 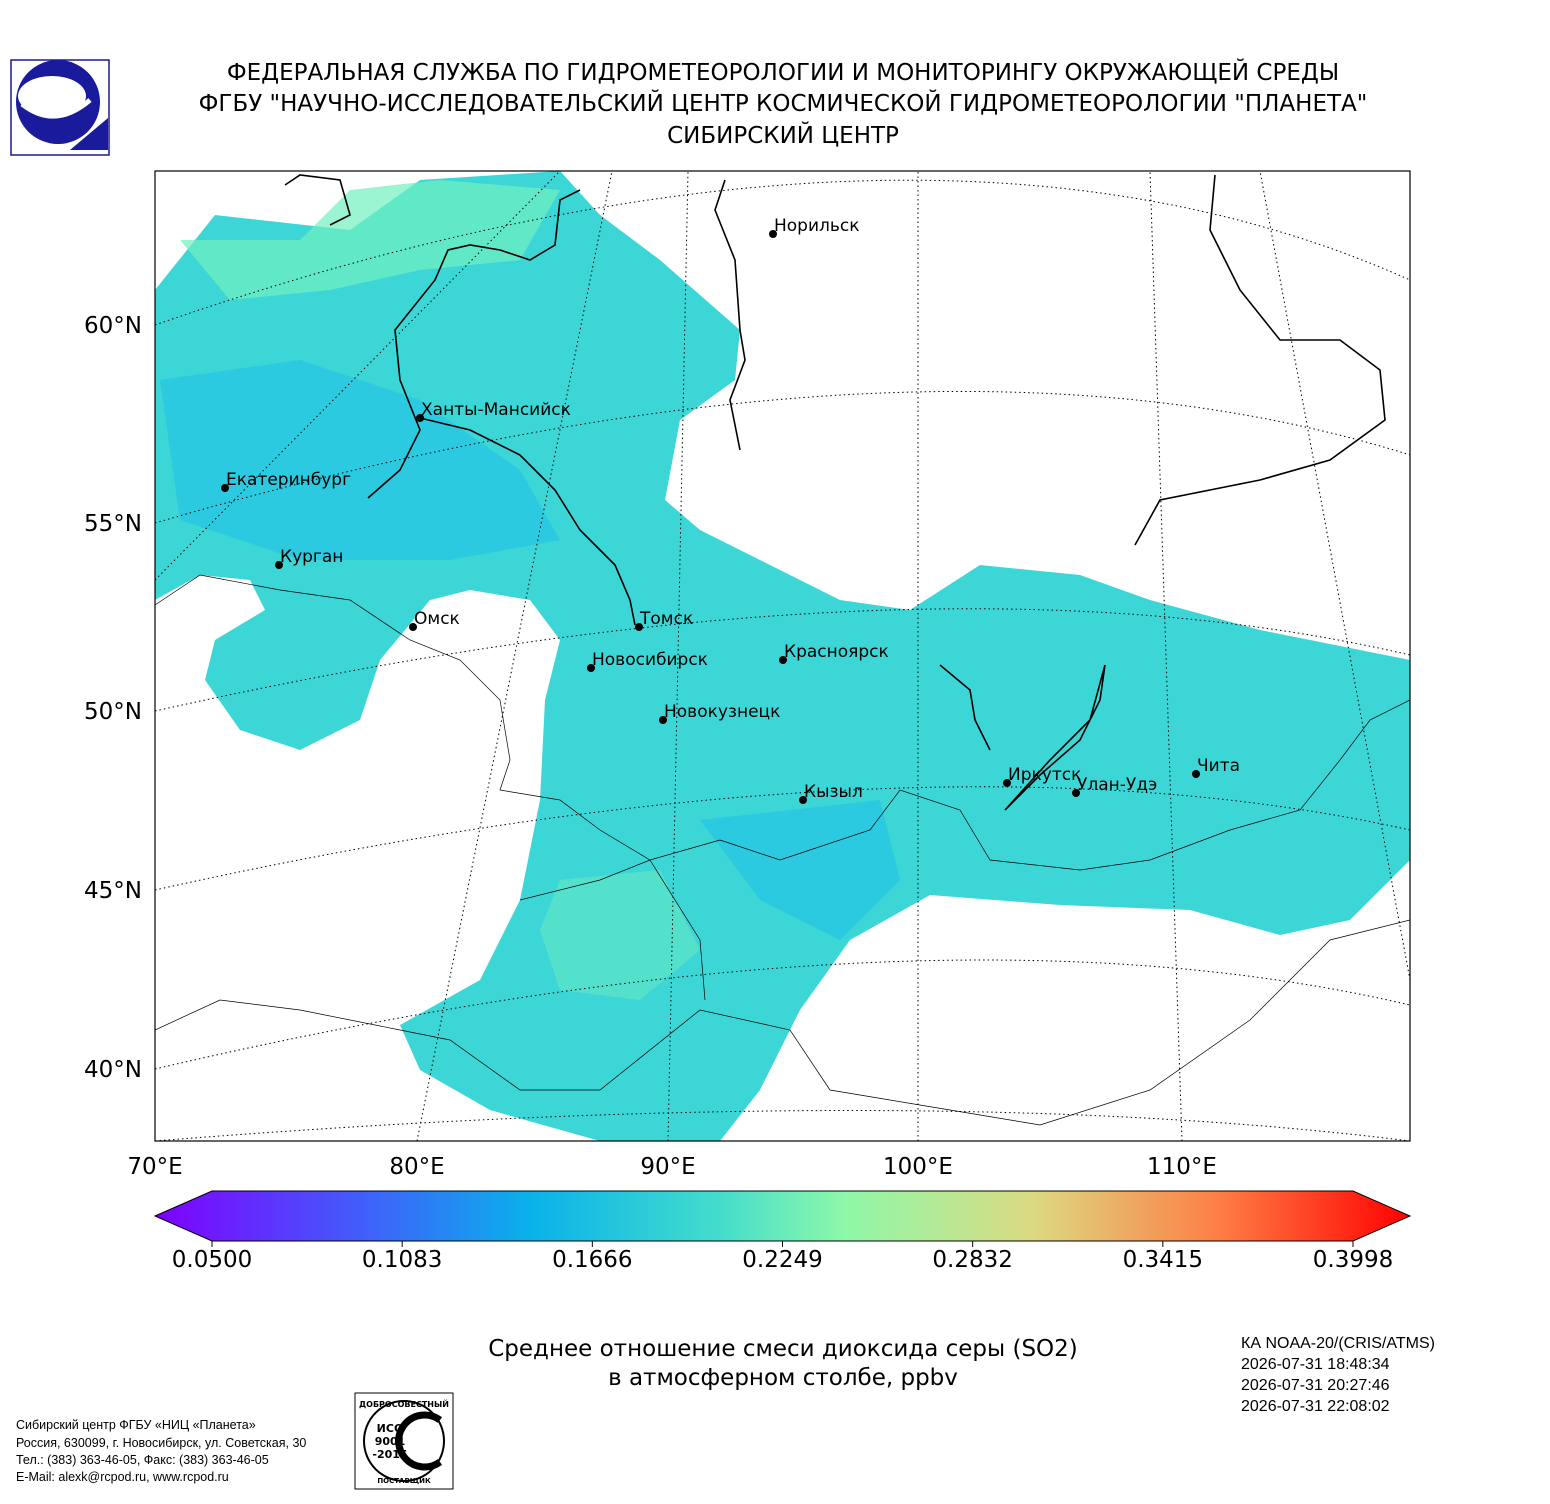 I want to click on lon-label: 110°E, so click(x=1182, y=1167).